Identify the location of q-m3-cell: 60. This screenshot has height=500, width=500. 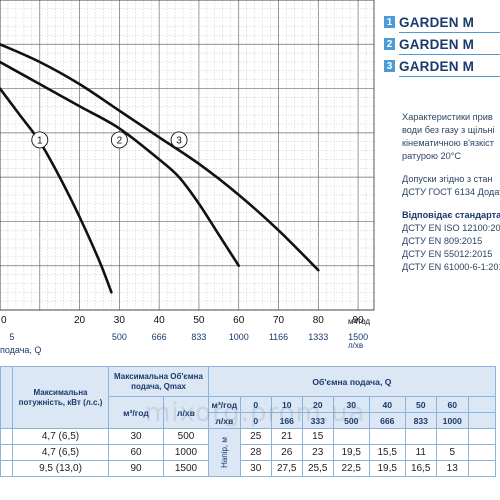
(452, 404).